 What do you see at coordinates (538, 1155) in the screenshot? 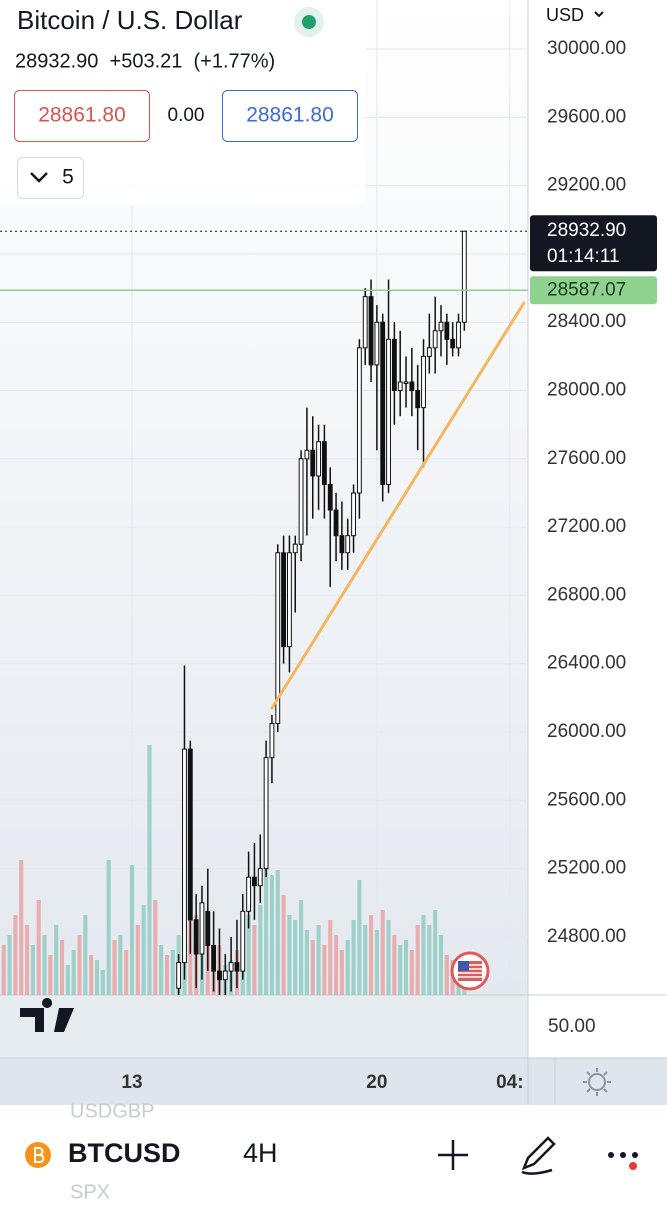
I see `draw-button` at bounding box center [538, 1155].